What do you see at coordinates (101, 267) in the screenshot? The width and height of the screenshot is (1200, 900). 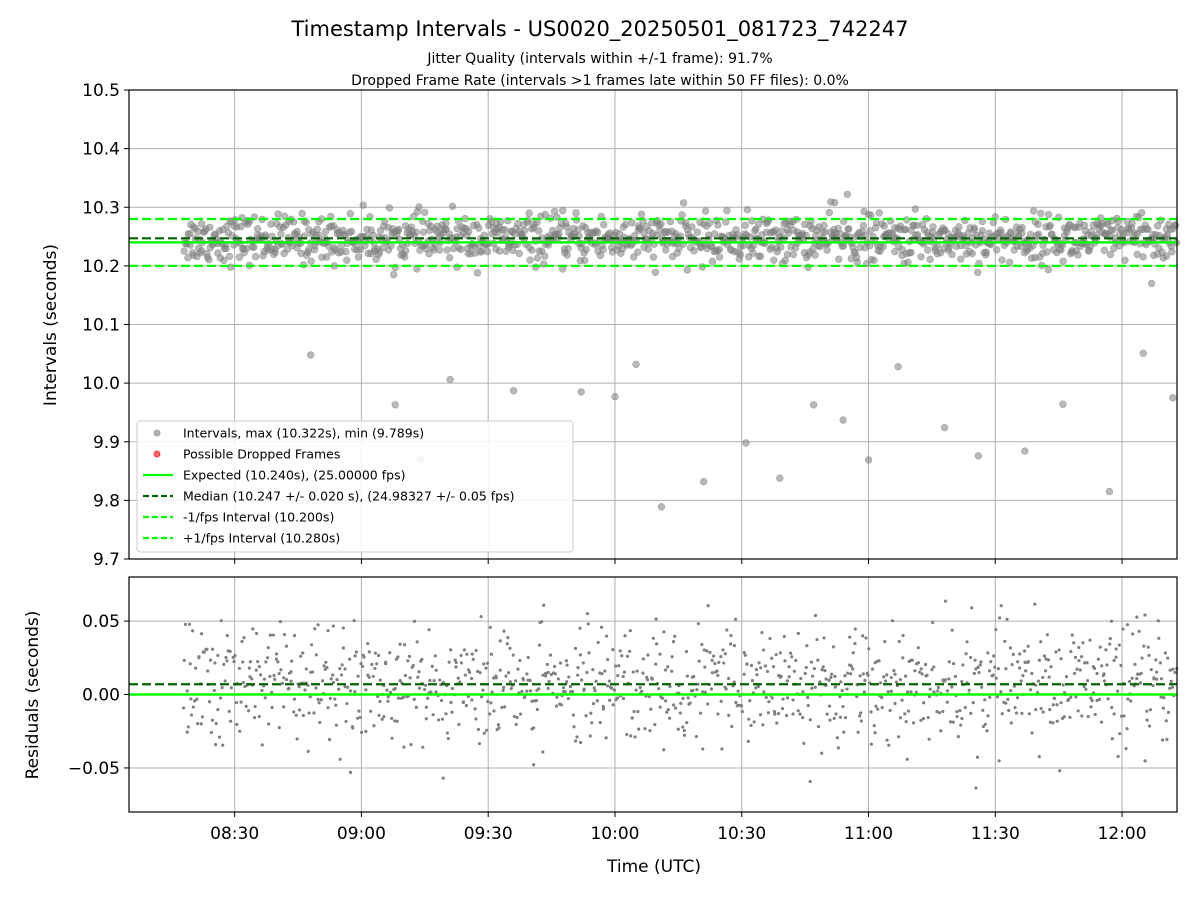 I see `intervals-y-tick-label: 10.2` at bounding box center [101, 267].